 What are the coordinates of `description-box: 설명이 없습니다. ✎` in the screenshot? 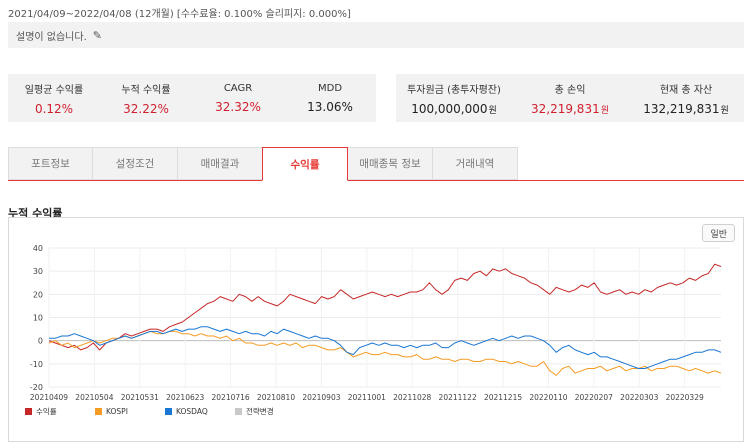 It's located at (376, 35).